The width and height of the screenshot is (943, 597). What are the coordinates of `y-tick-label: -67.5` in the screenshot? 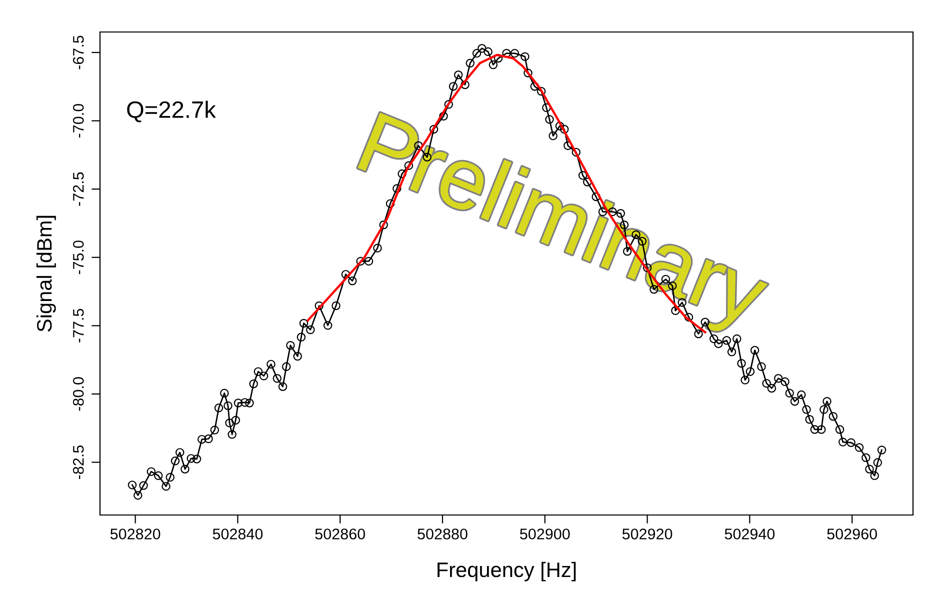 It's located at (78, 53).